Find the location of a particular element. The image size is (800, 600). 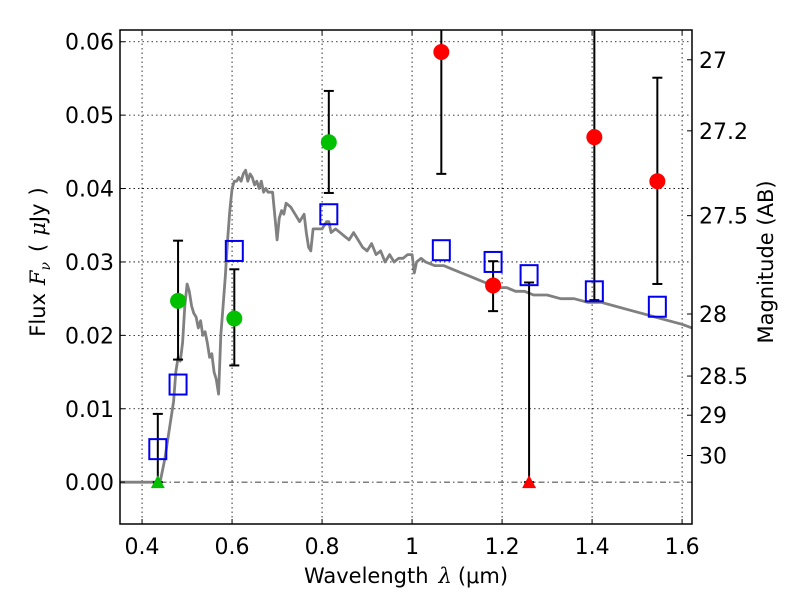

x-axis-label-unit: (μm) is located at coordinates (483, 576).